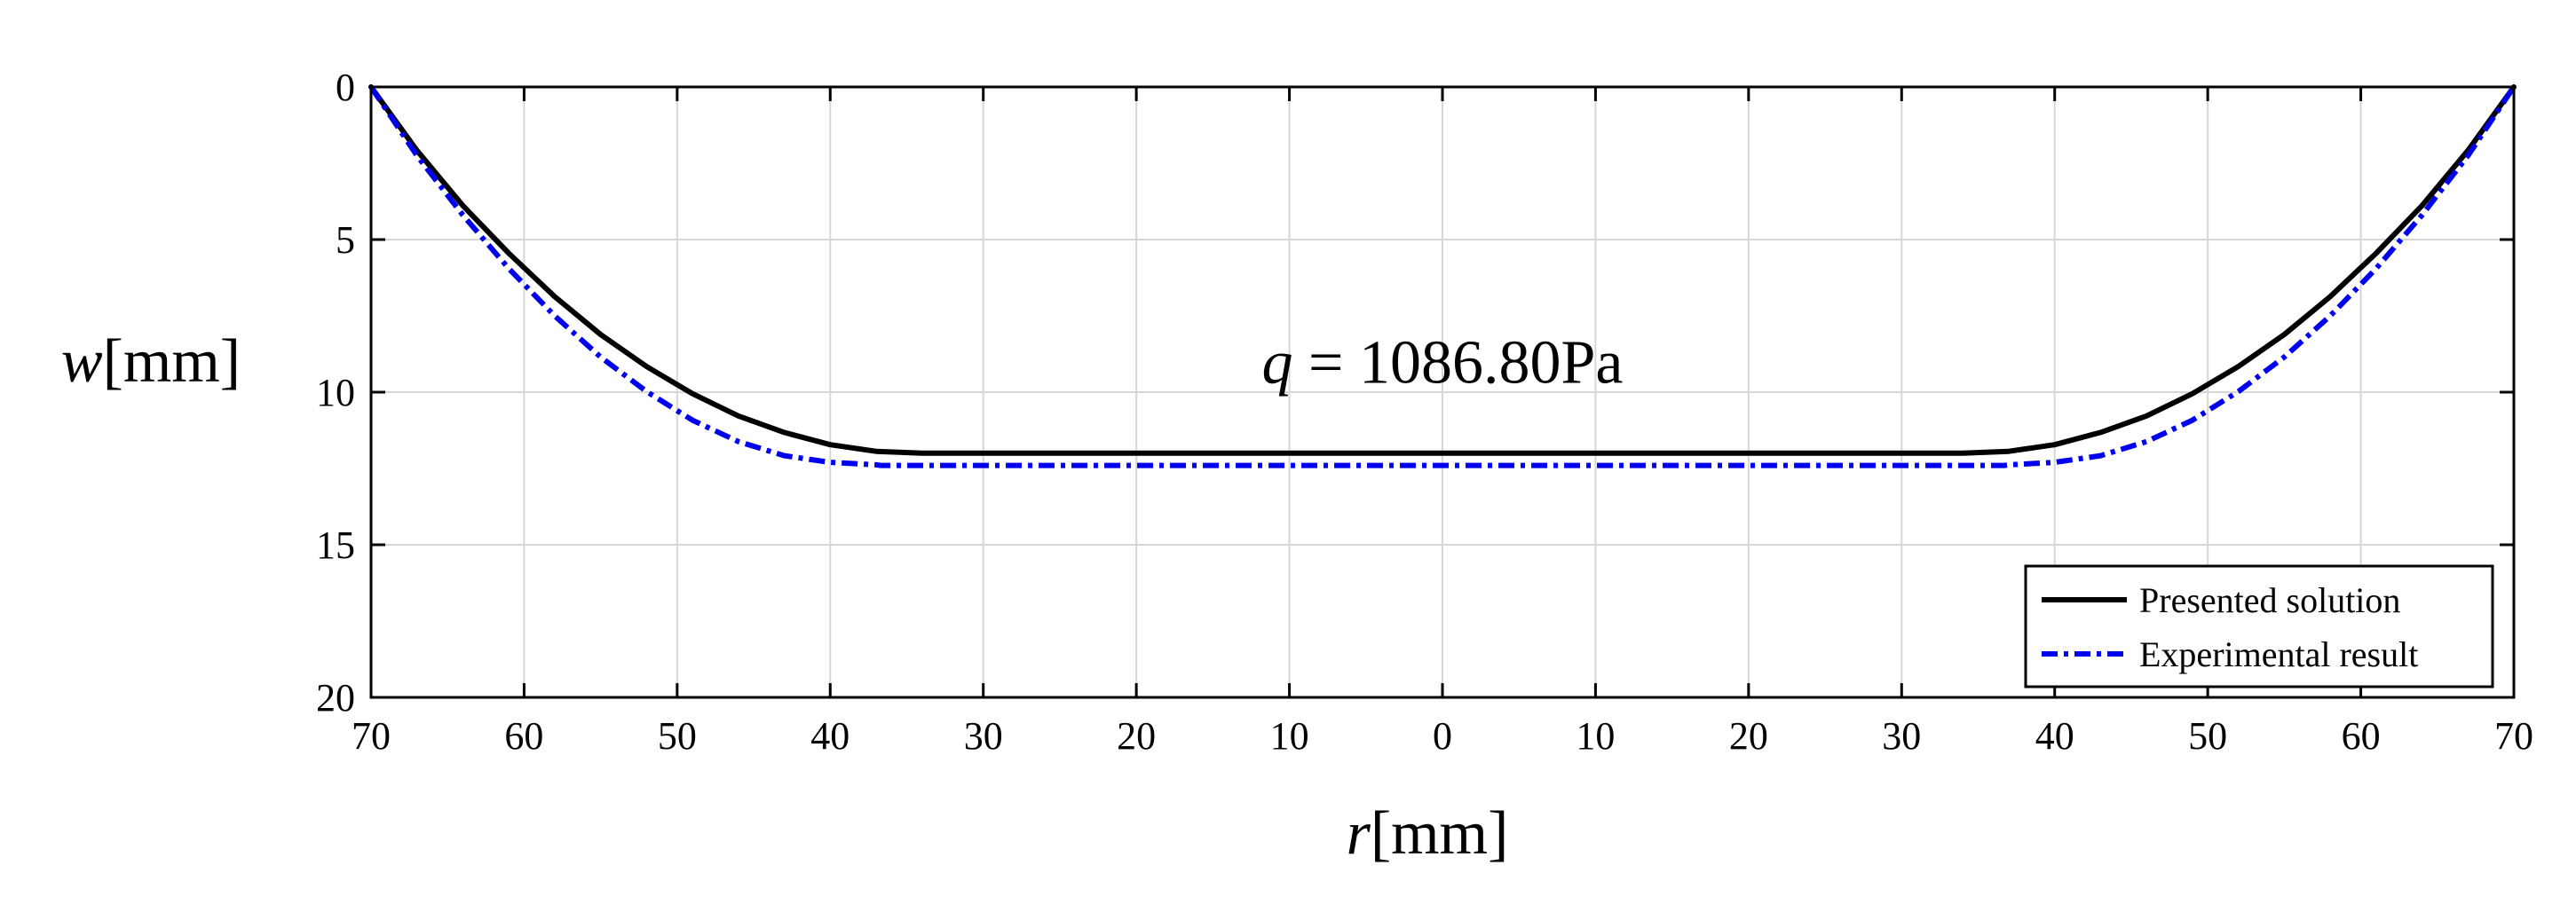 This screenshot has height=897, width=2576. Describe the element at coordinates (335, 392) in the screenshot. I see `y-tick-label: 10` at that location.